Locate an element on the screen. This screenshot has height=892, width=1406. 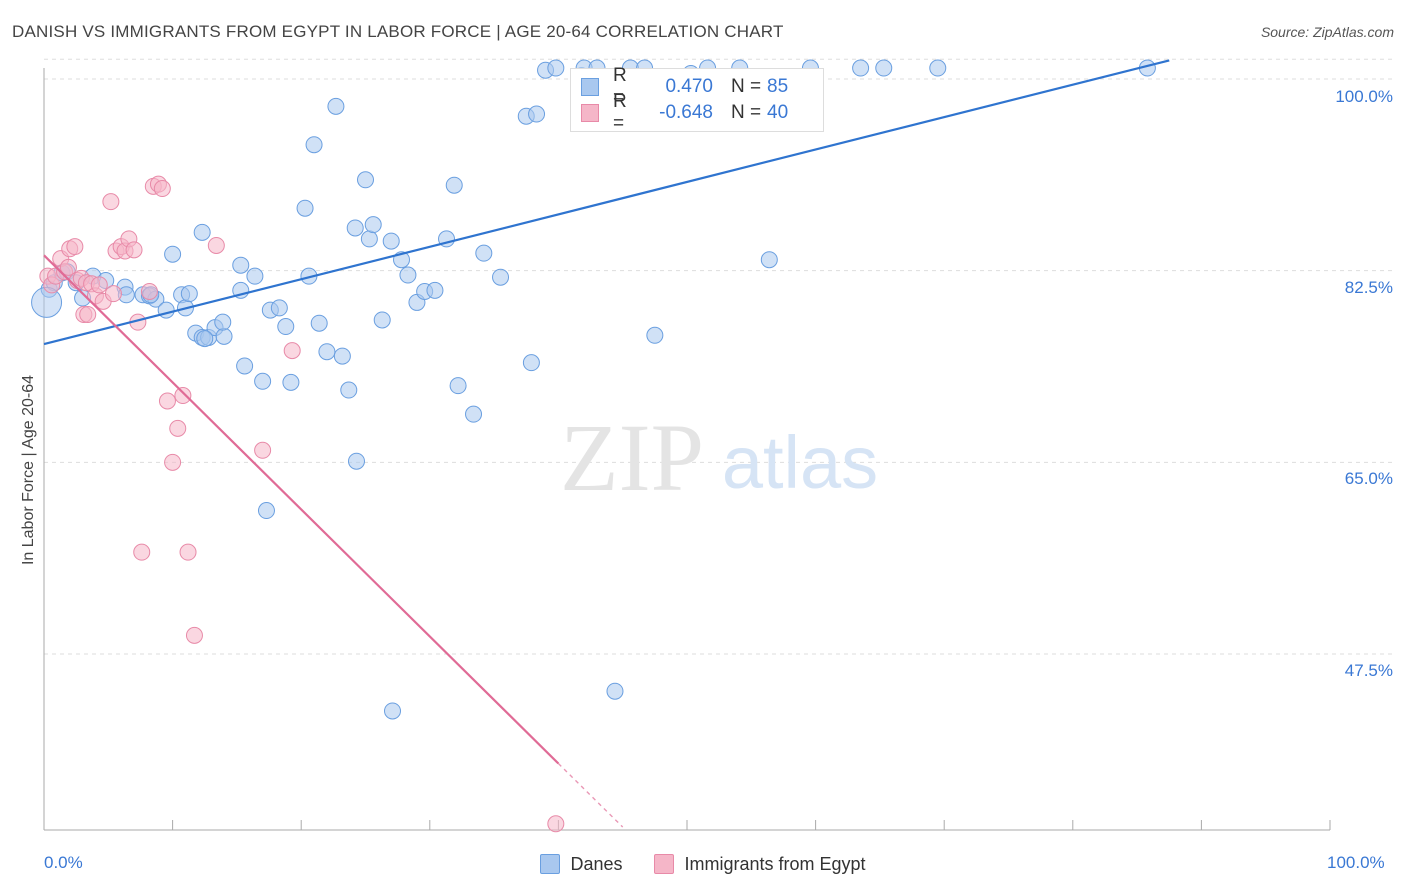
y-tick-label-65: 65.0% is located at coordinates (1368, 478).